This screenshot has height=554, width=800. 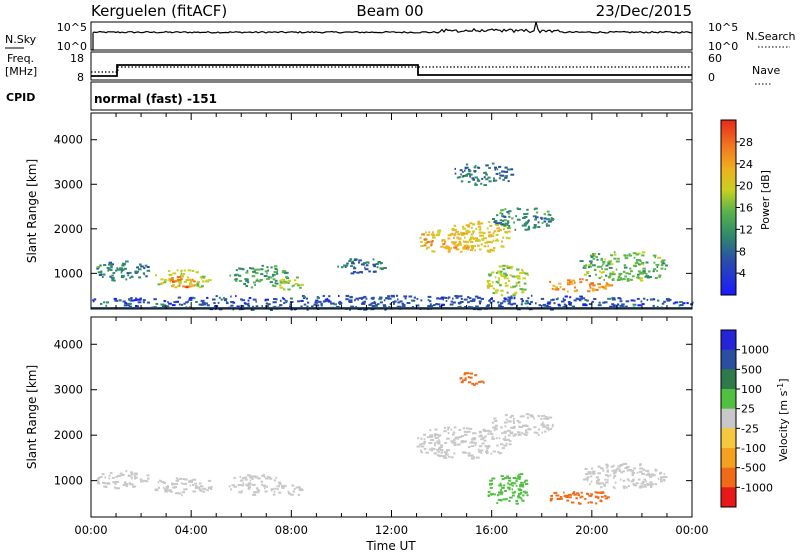 What do you see at coordinates (77, 58) in the screenshot?
I see `freq-tick-top: 18` at bounding box center [77, 58].